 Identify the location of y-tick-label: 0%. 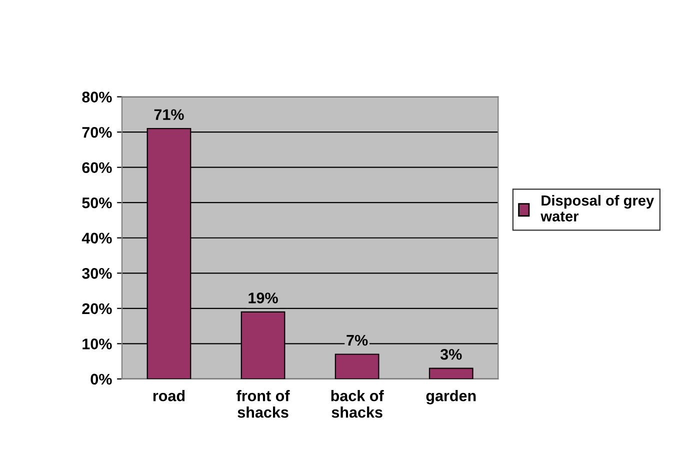
(101, 379).